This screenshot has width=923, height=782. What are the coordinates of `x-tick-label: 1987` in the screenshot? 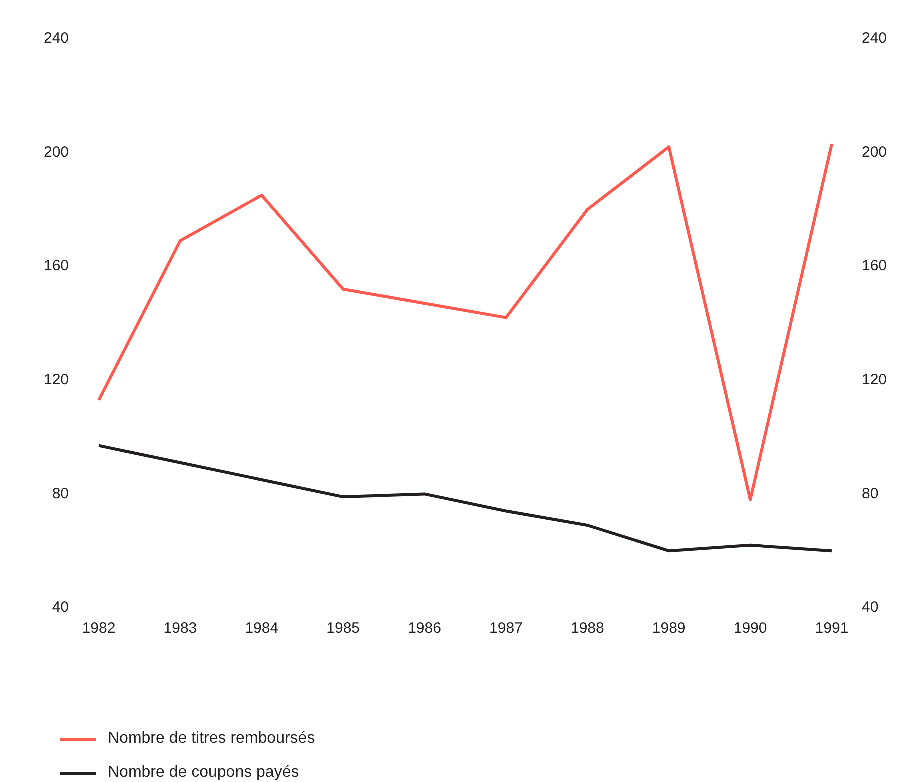 It's located at (506, 629).